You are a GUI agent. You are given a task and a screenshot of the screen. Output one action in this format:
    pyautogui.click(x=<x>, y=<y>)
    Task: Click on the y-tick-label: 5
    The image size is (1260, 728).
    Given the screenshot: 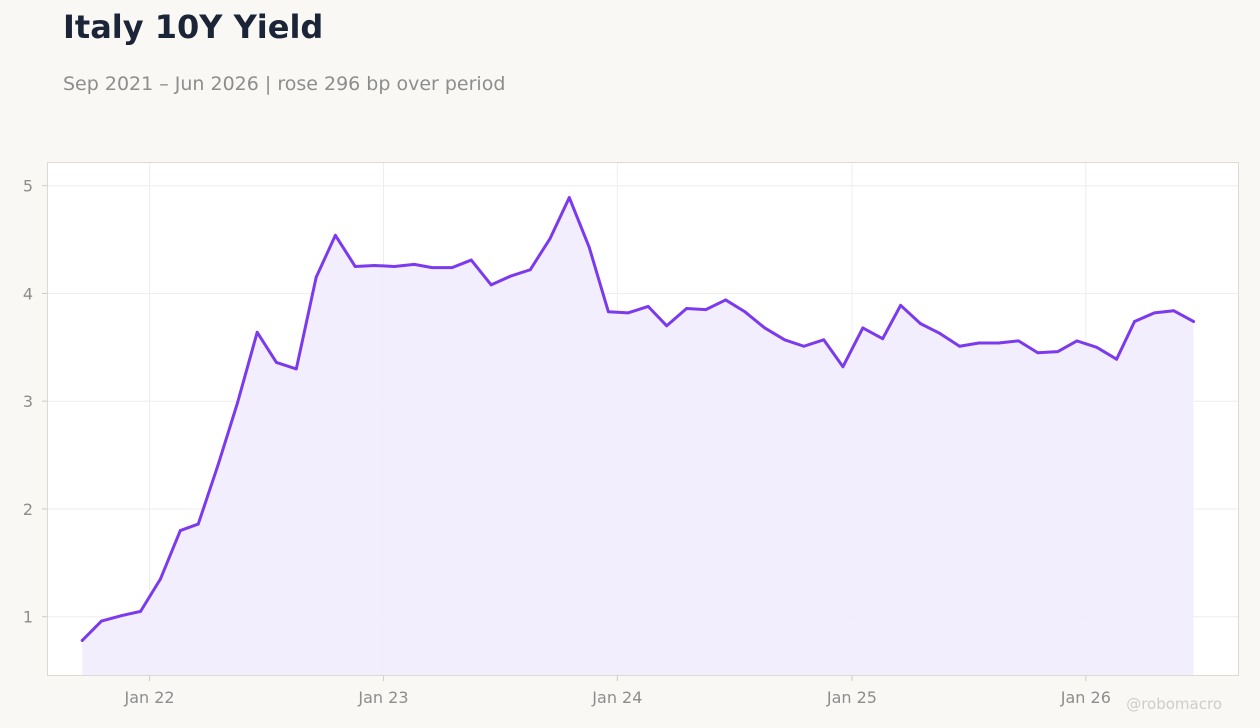 What is the action you would take?
    pyautogui.click(x=28, y=186)
    